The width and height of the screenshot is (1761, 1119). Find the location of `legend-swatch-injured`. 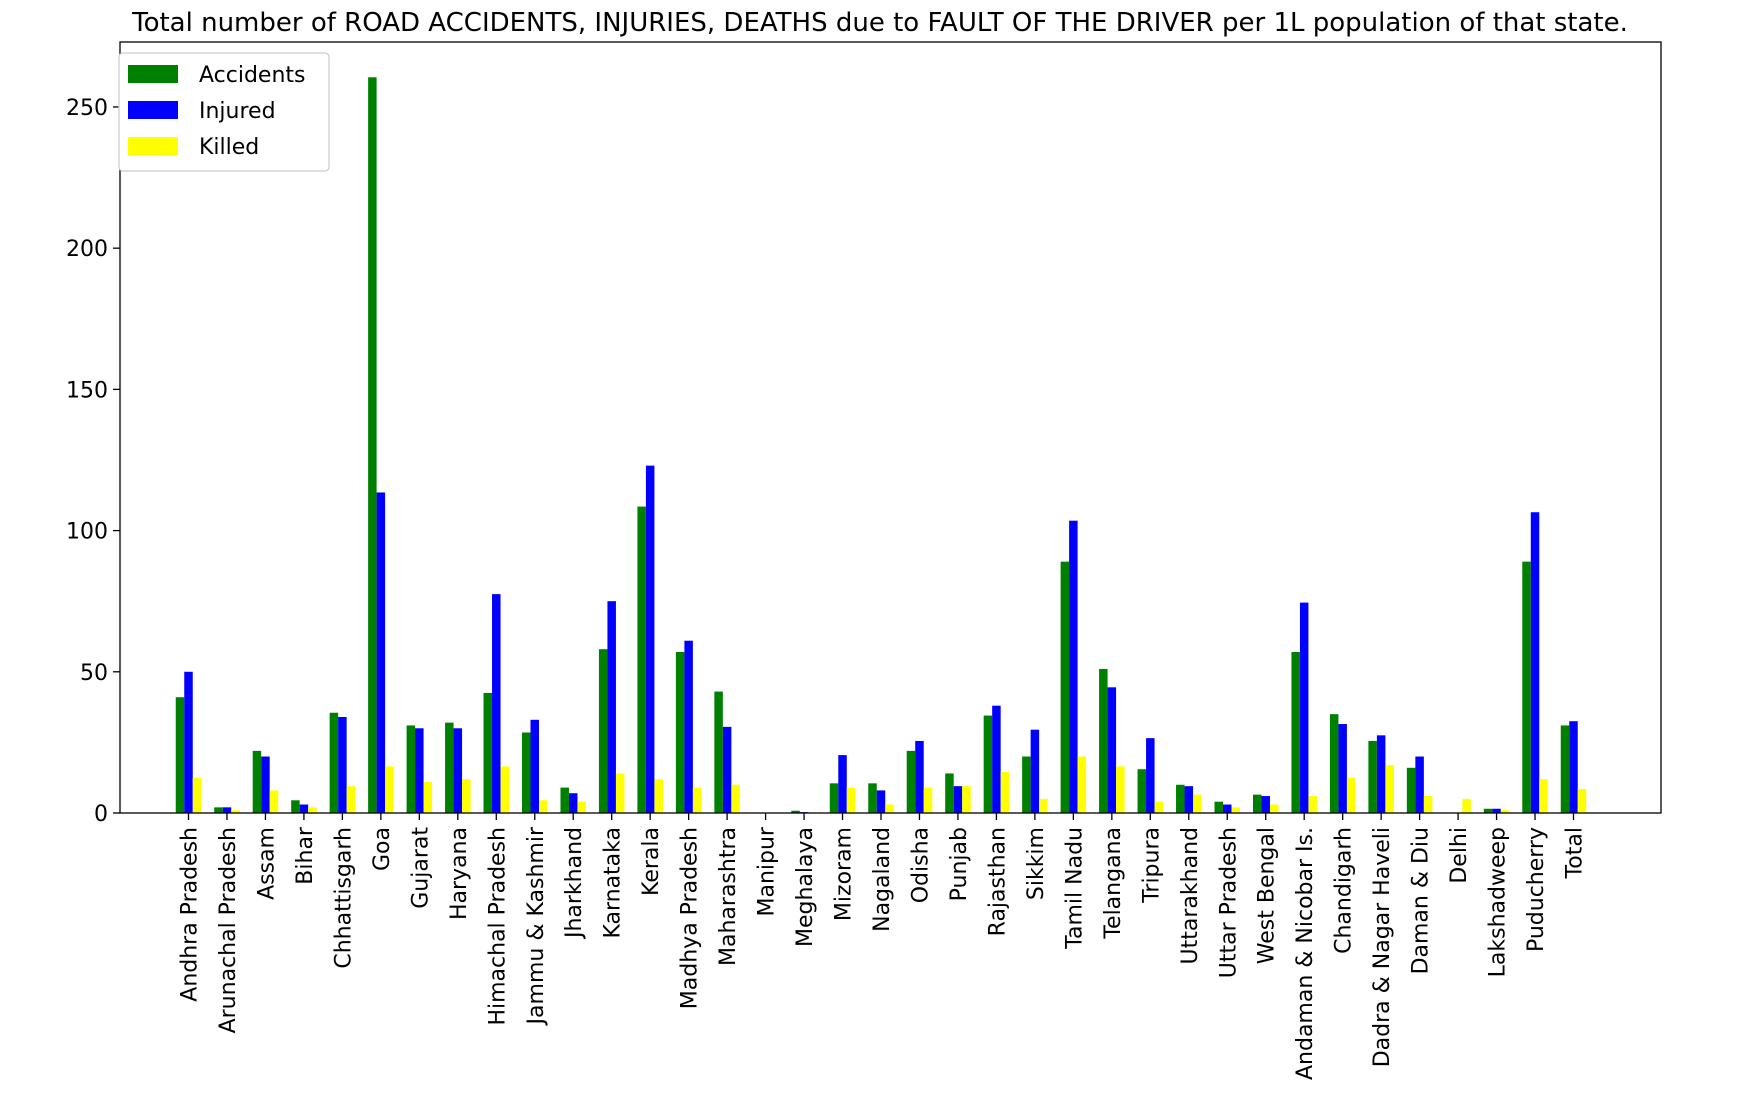

legend-swatch-injured is located at coordinates (153, 110).